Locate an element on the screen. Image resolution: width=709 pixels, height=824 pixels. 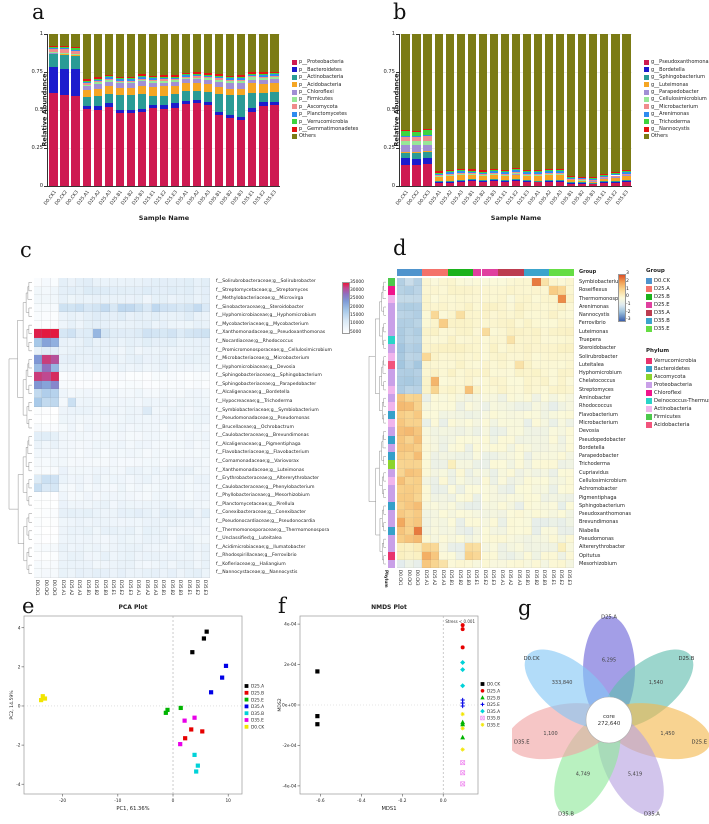
scatter-point is located at coordinates (180, 708).